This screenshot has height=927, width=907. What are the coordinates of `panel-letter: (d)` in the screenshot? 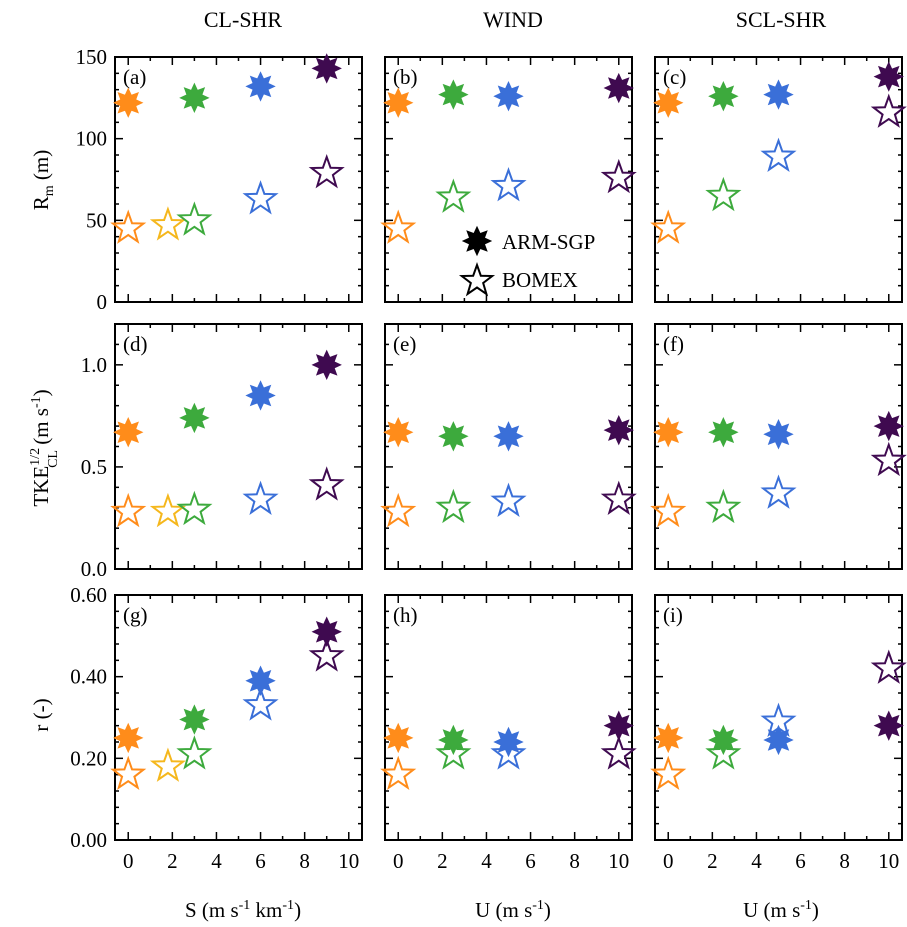 It's located at (135, 344).